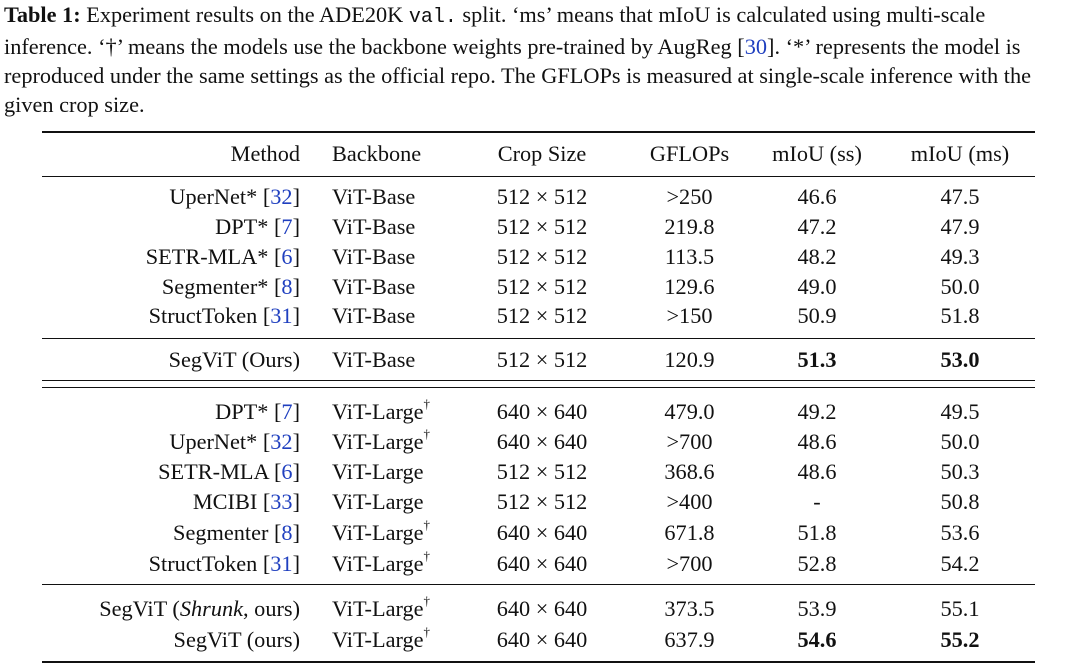 This screenshot has height=669, width=1080. What do you see at coordinates (817, 315) in the screenshot?
I see `miou-ss-cell: 50.9` at bounding box center [817, 315].